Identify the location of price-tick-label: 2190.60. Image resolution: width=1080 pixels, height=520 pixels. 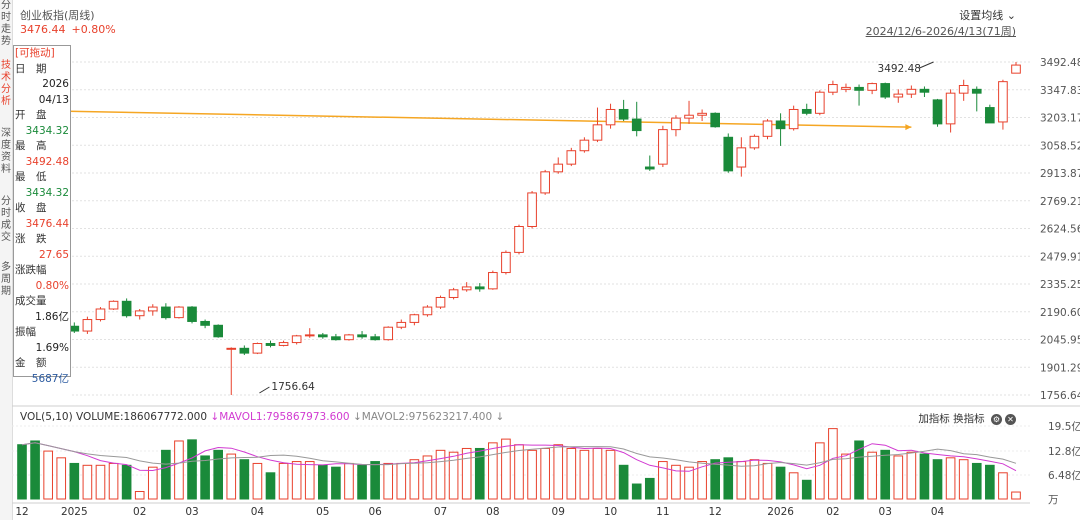
(1060, 313).